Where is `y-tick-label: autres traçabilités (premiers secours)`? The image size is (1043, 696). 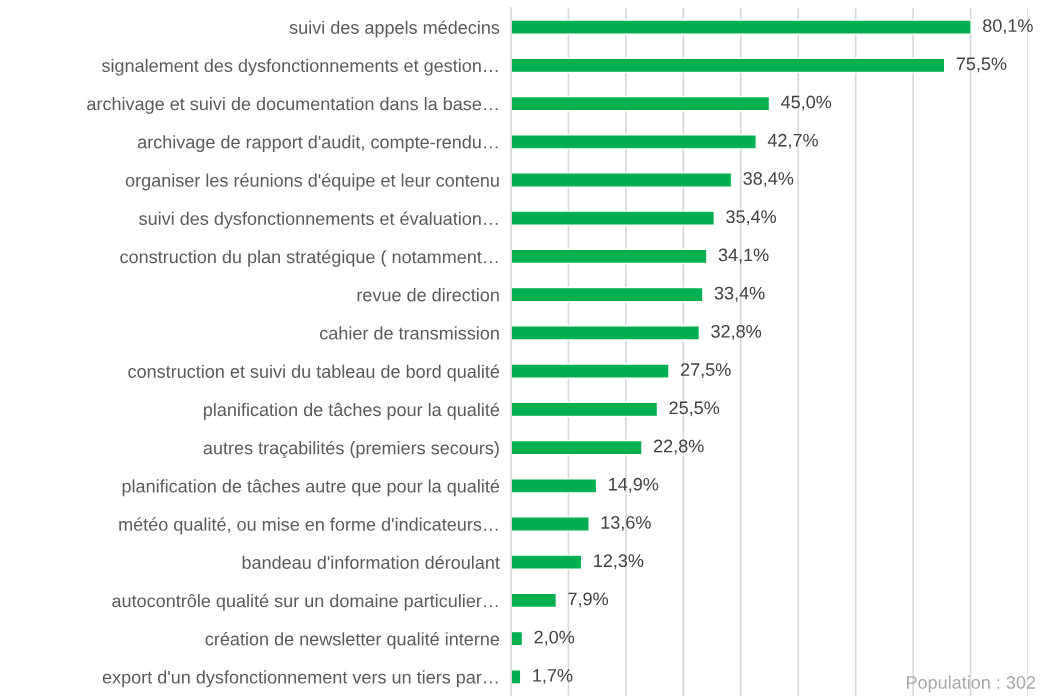 y-tick-label: autres traçabilités (premiers secours) is located at coordinates (351, 449).